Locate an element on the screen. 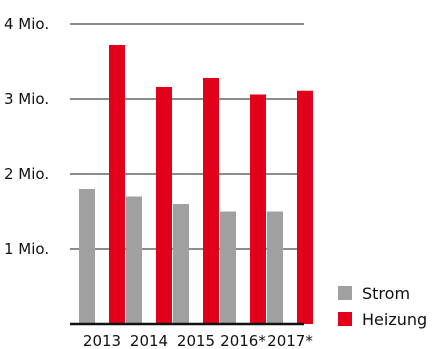 The width and height of the screenshot is (437, 349). bar-heizung-2013 is located at coordinates (117, 184).